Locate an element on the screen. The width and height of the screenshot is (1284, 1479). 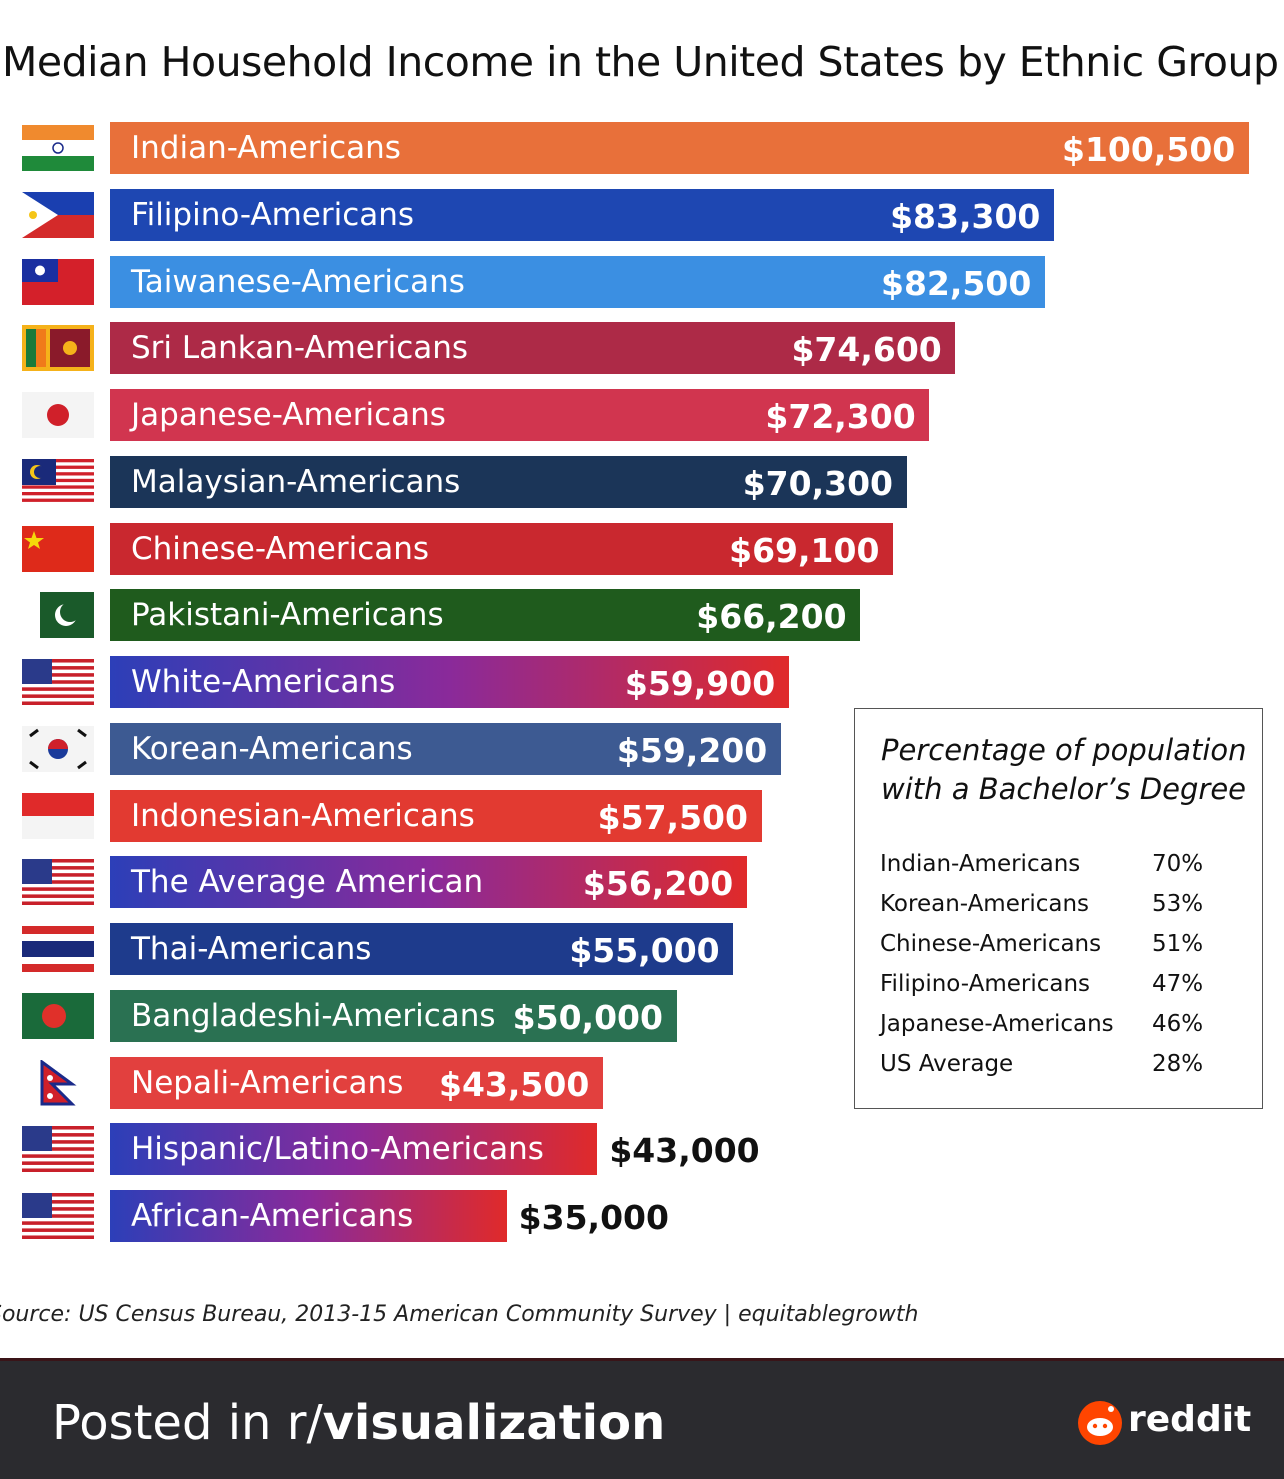
value-label: $43,000 is located at coordinates (684, 1151).